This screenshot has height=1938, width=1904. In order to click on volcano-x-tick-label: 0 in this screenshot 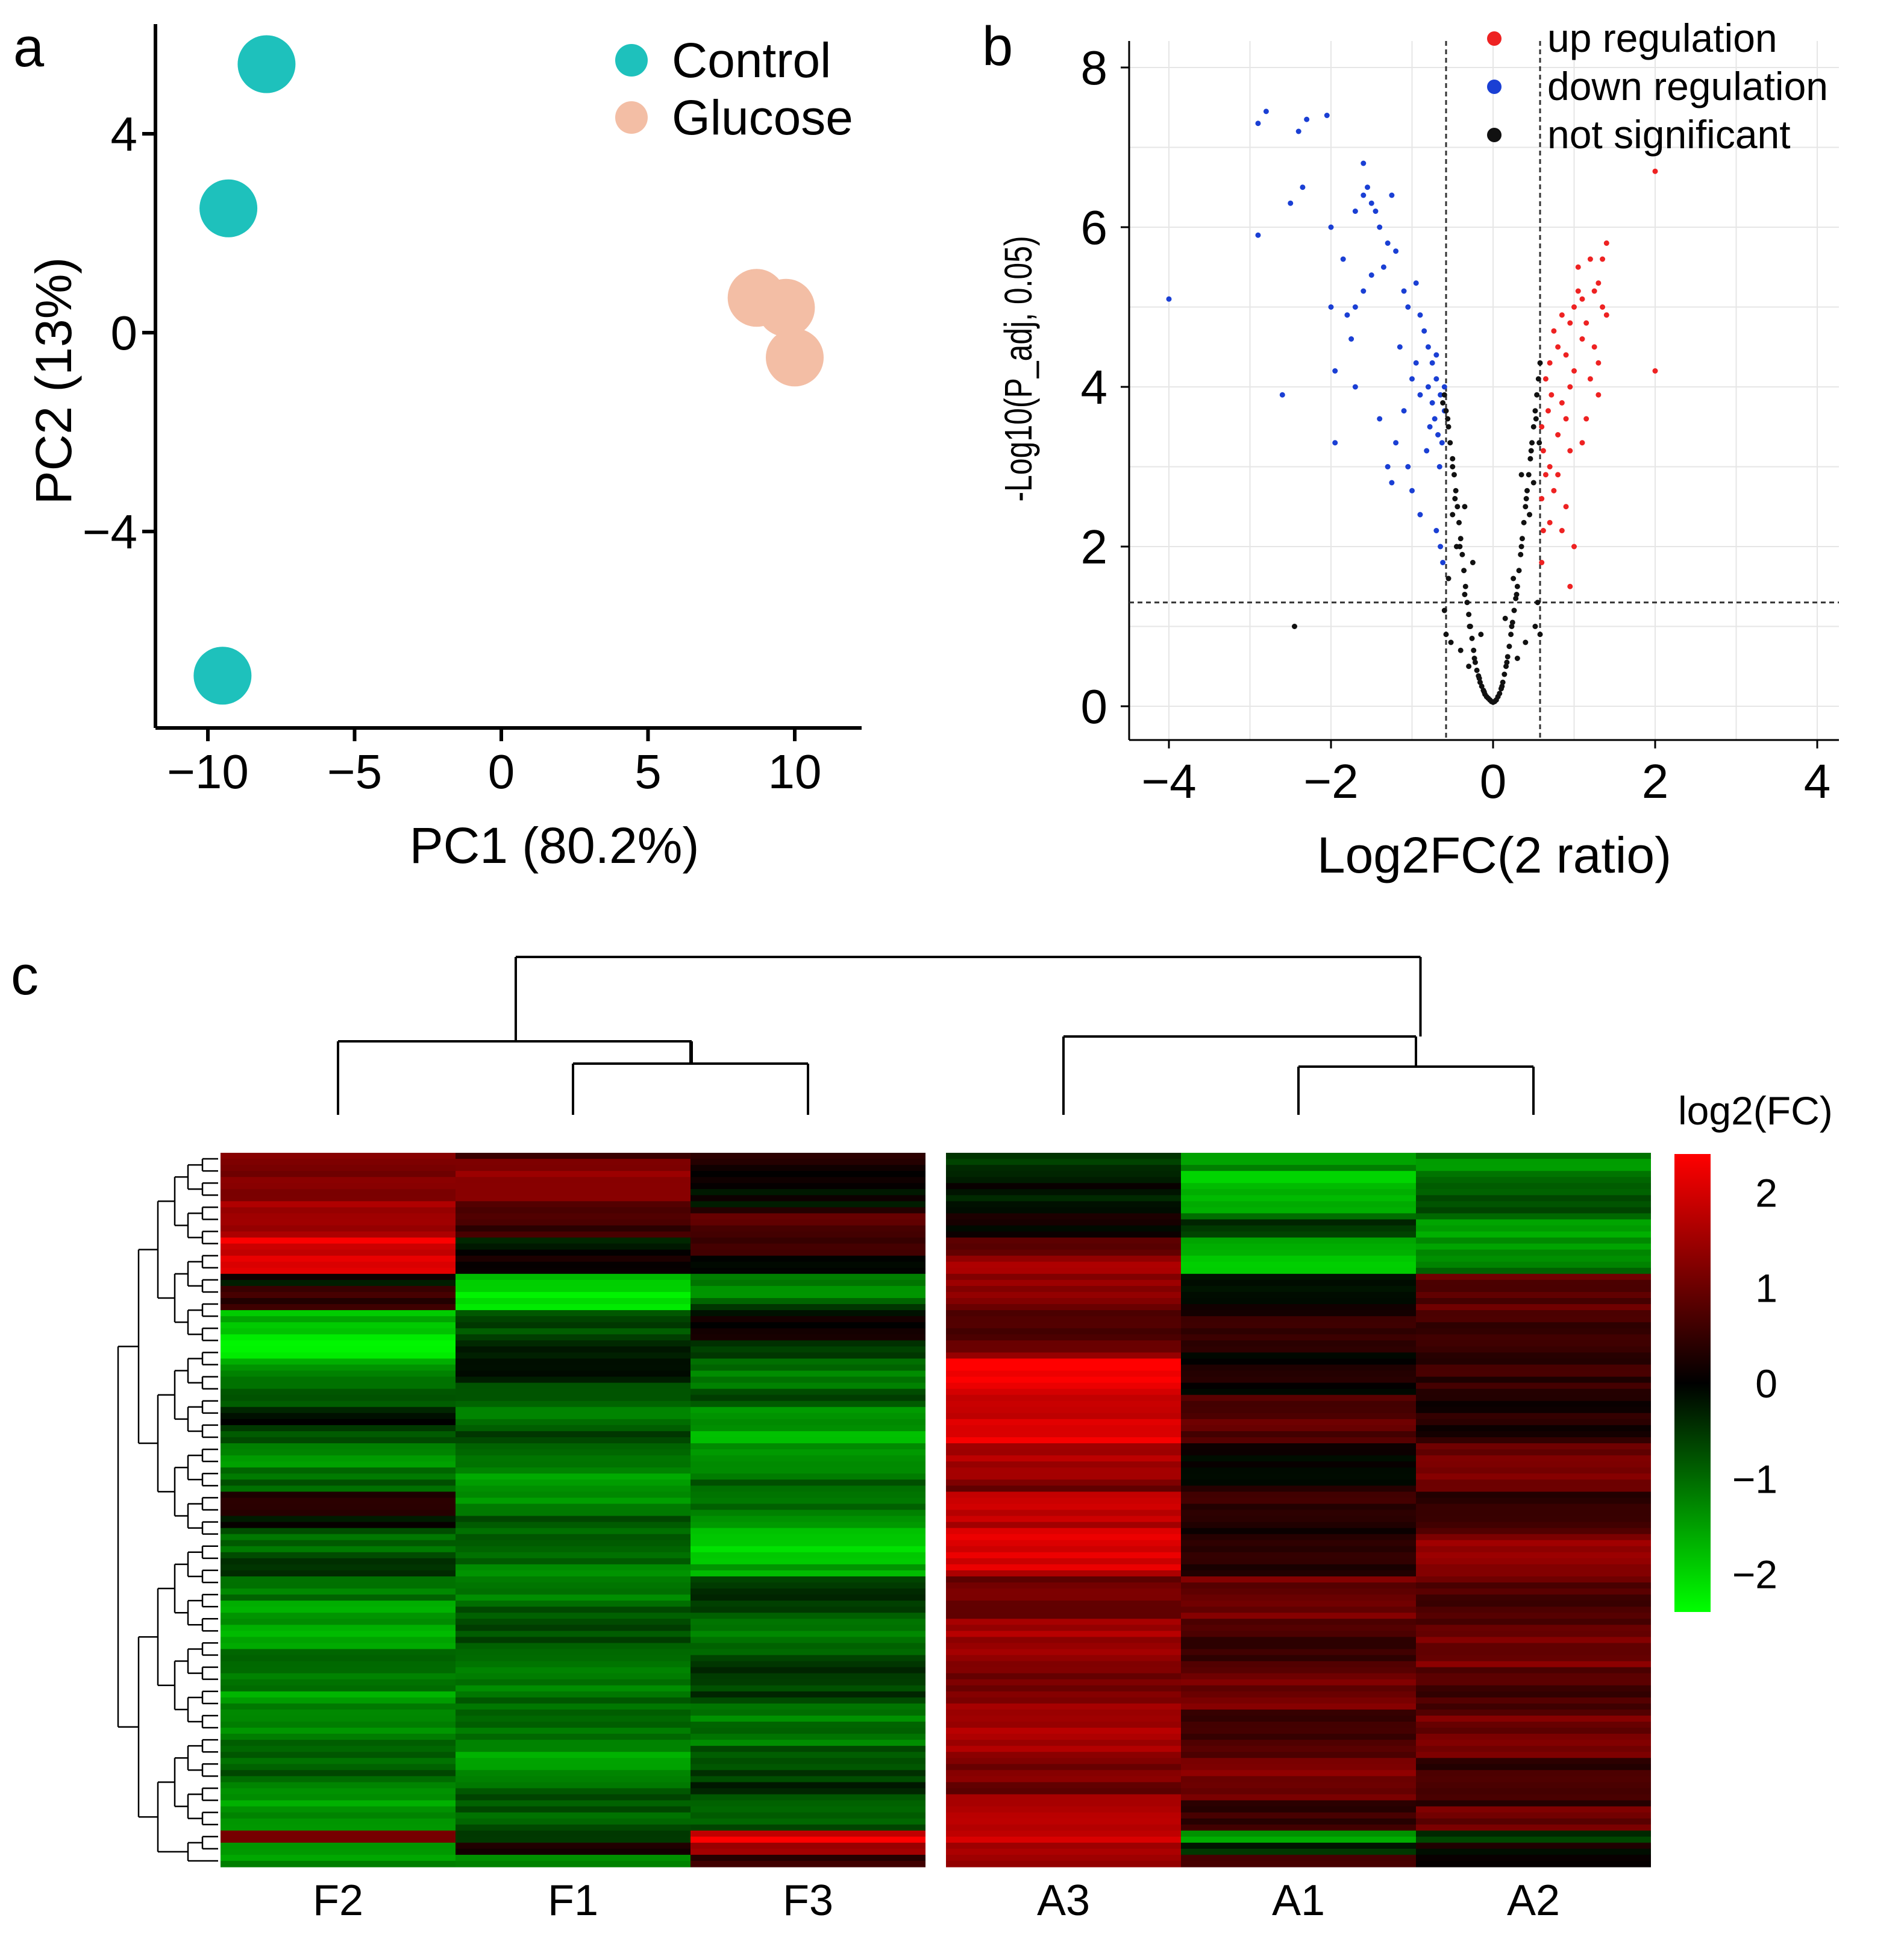, I will do `click(1493, 781)`.